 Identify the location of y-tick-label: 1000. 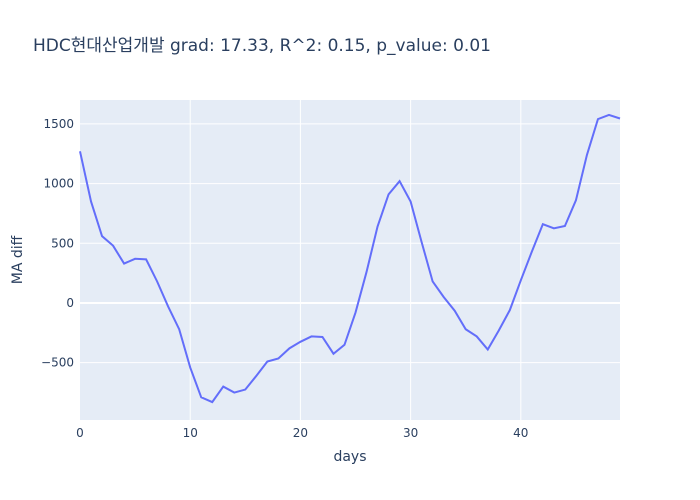
(58, 184).